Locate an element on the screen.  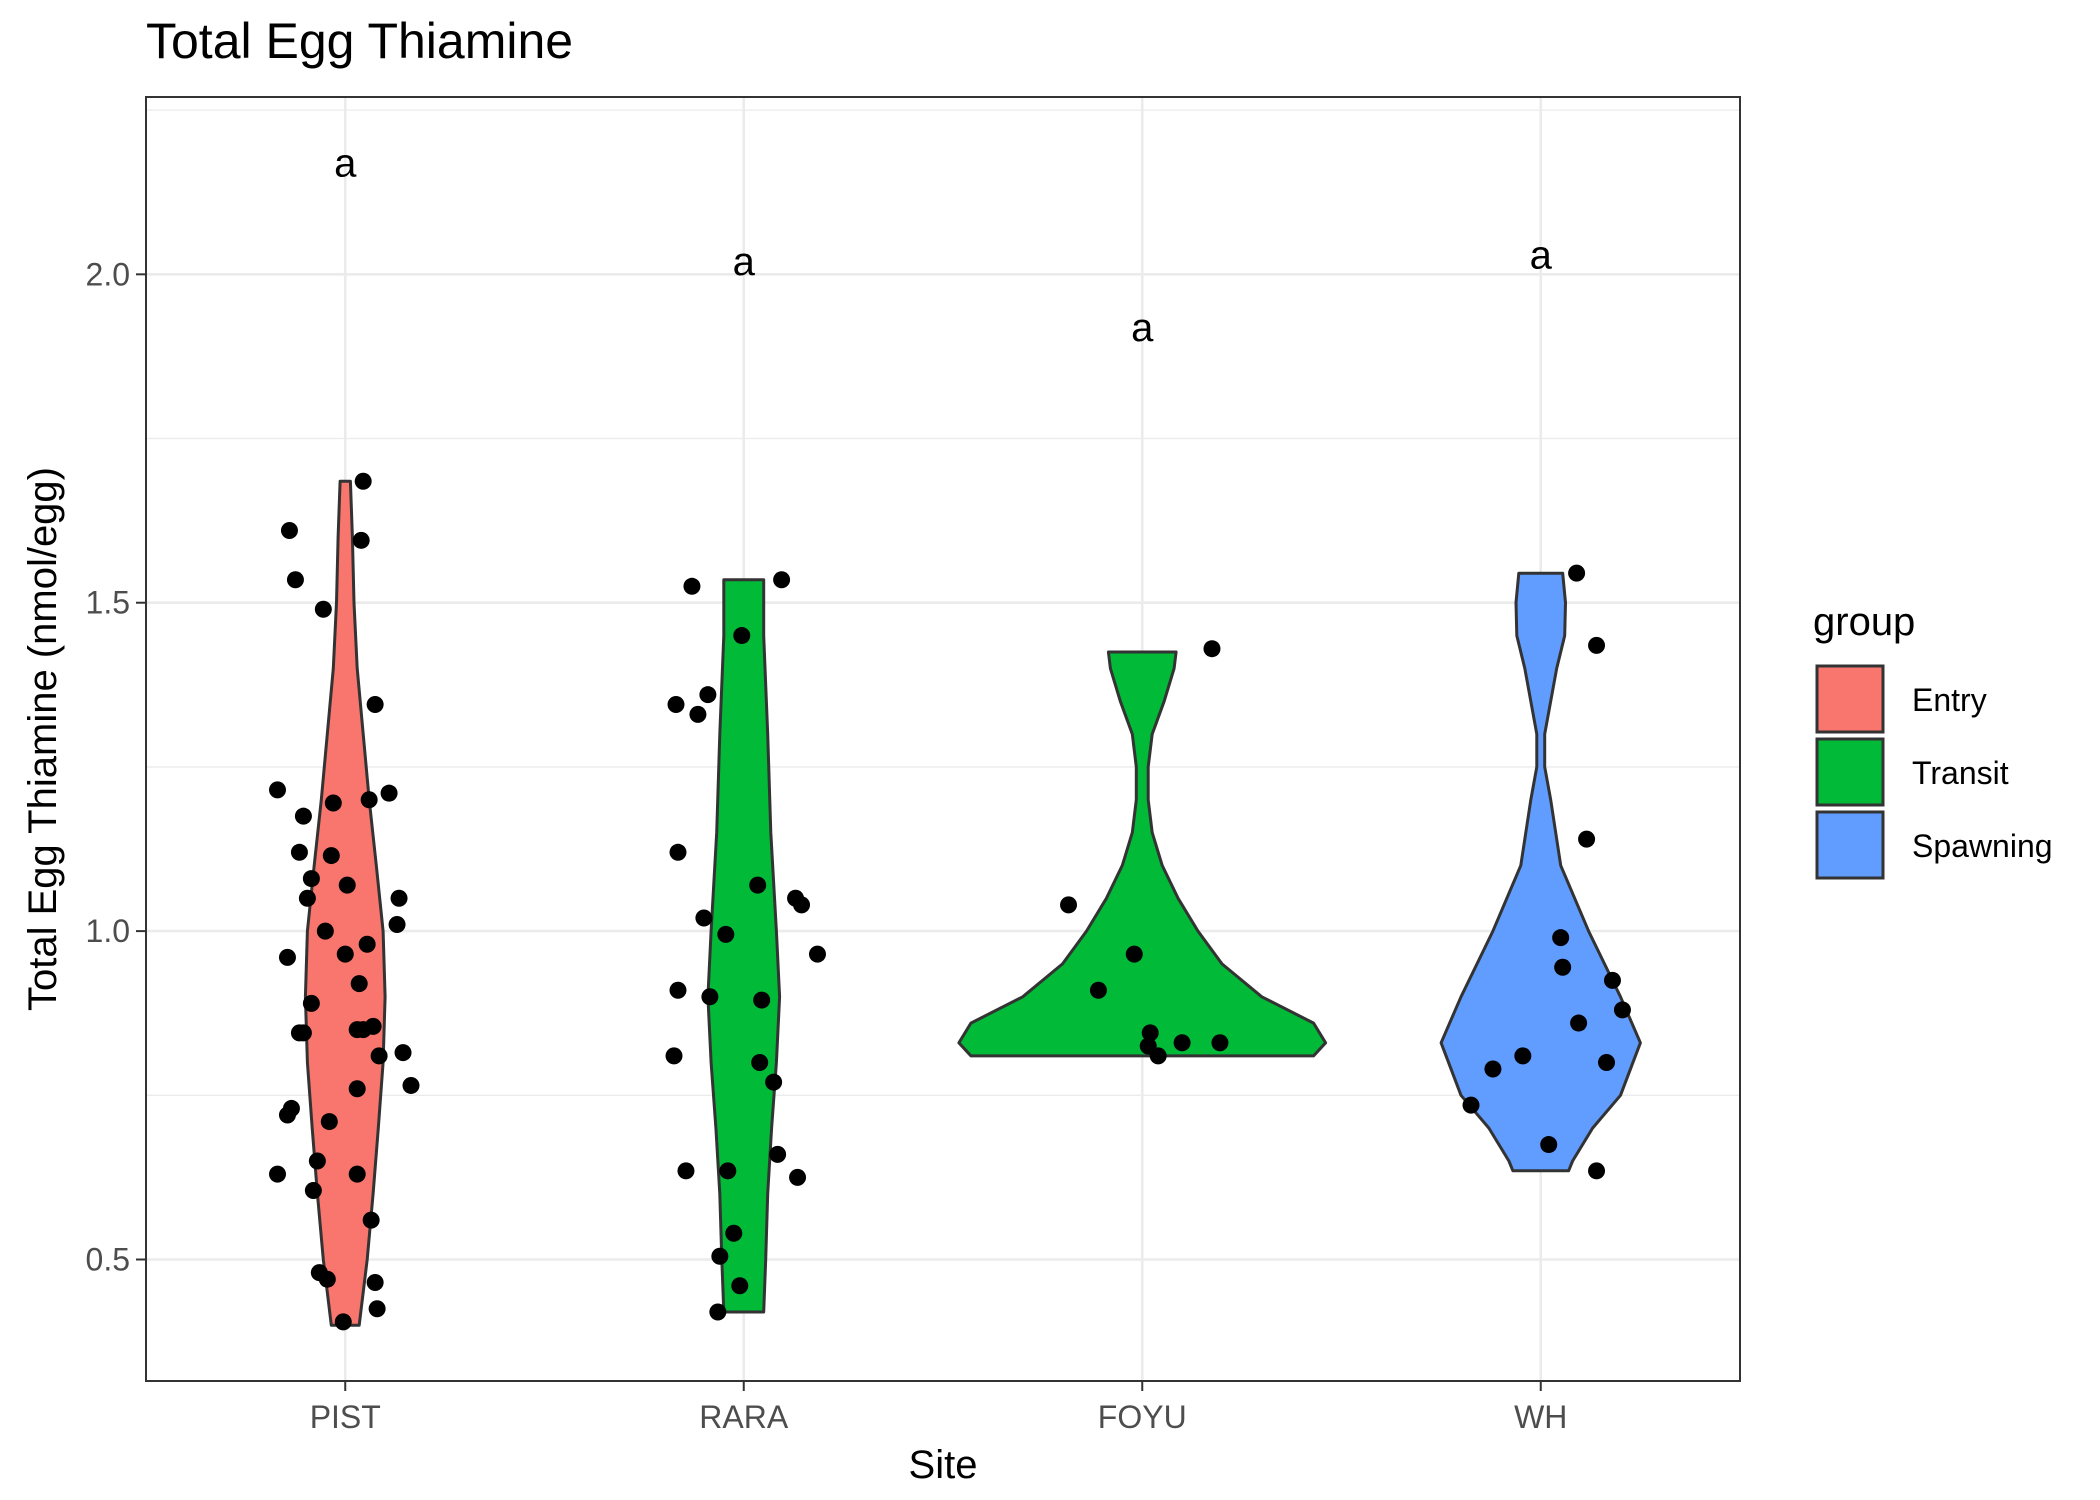
y-tick-label: 1.5 is located at coordinates (108, 603).